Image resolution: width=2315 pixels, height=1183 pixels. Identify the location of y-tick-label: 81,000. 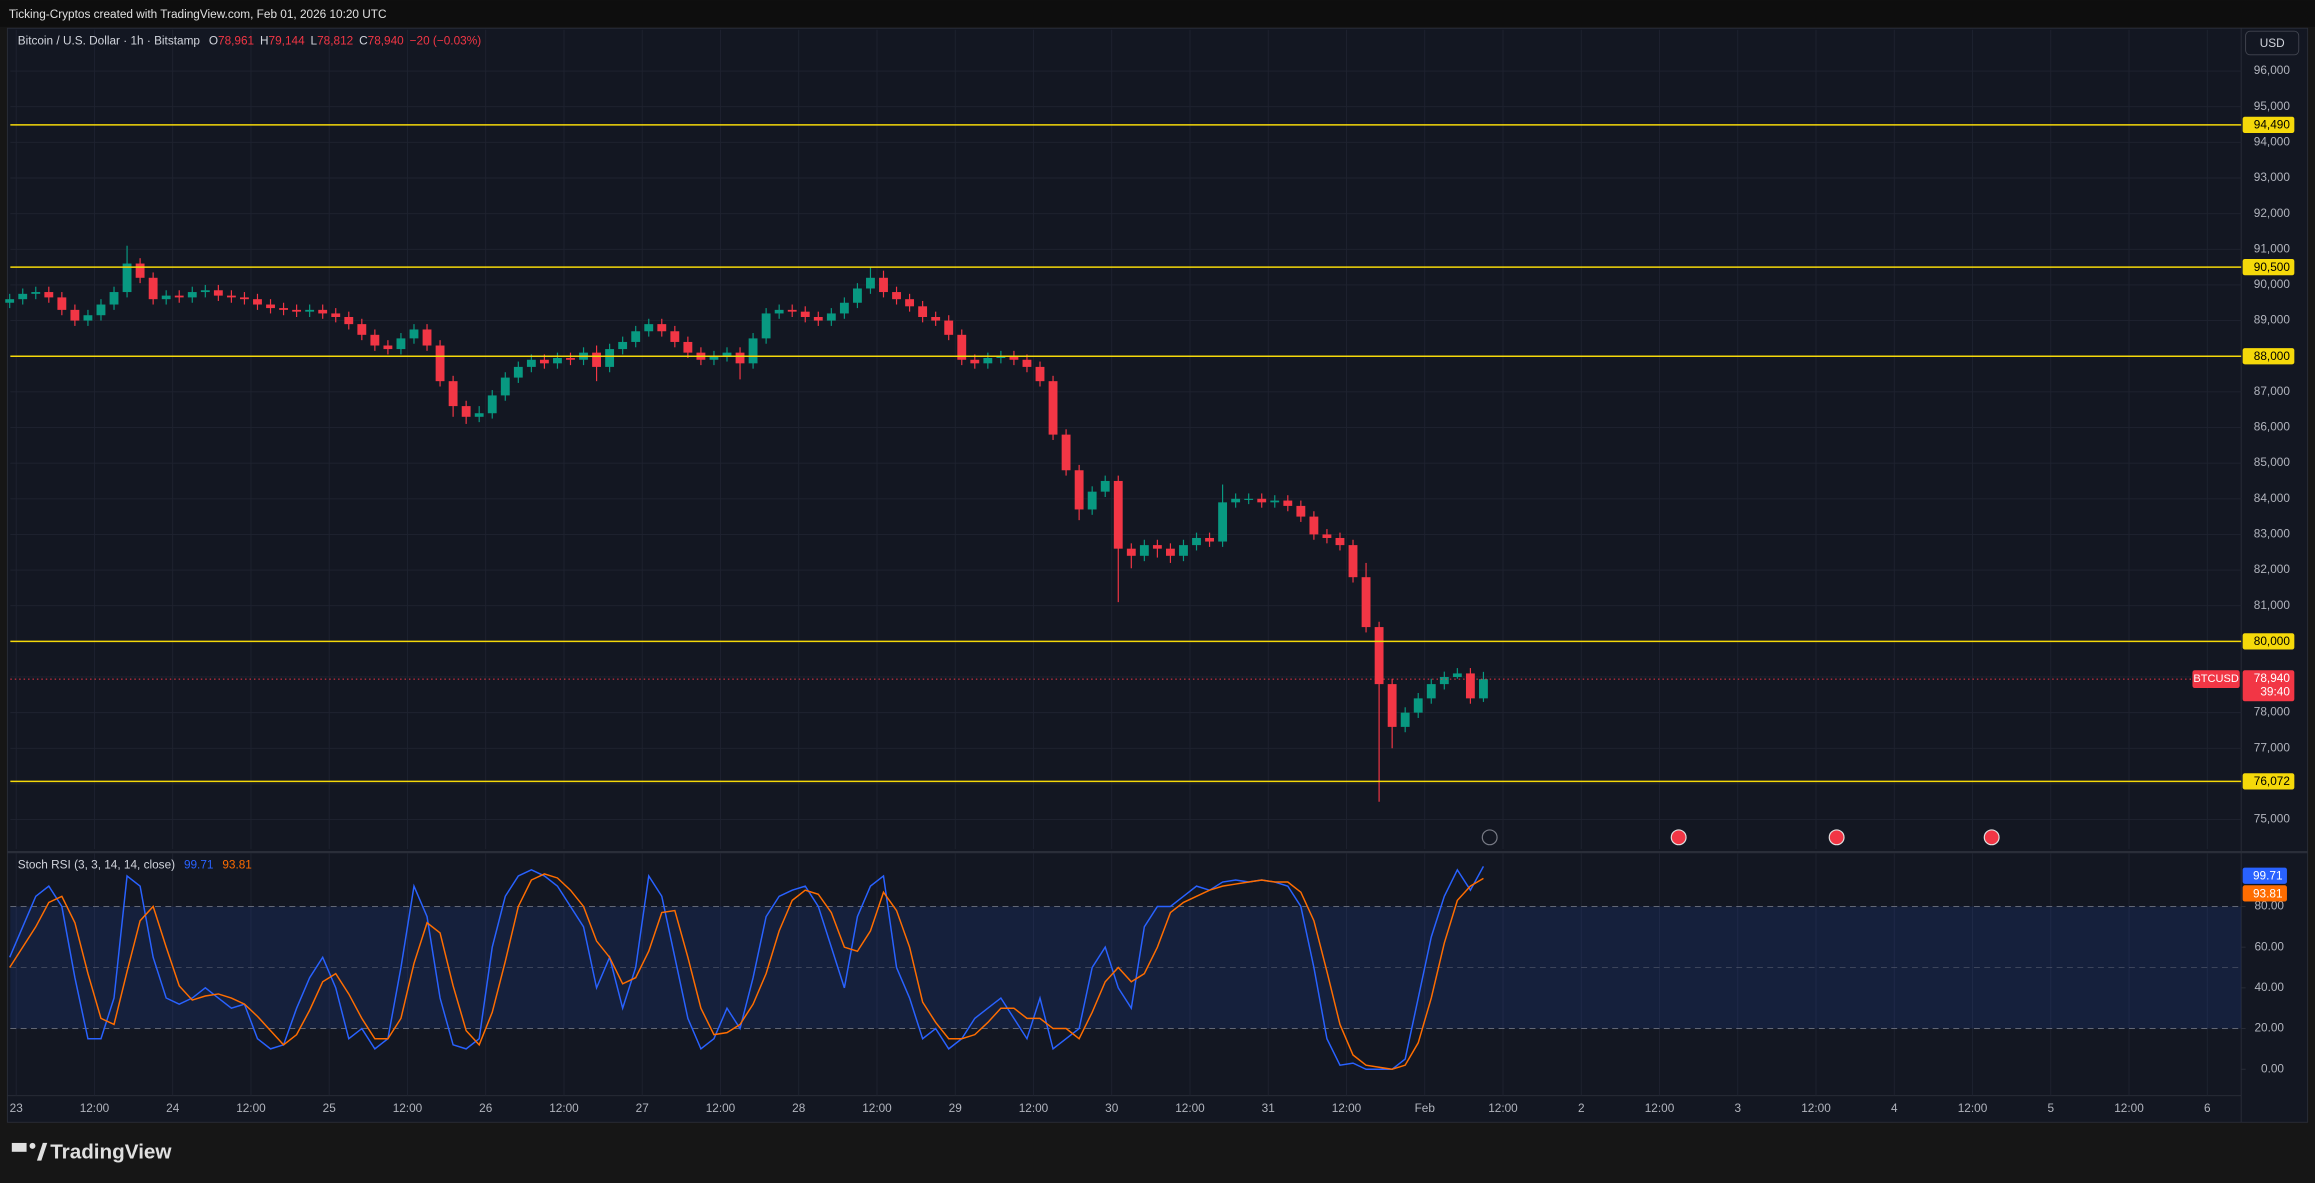
(2272, 605).